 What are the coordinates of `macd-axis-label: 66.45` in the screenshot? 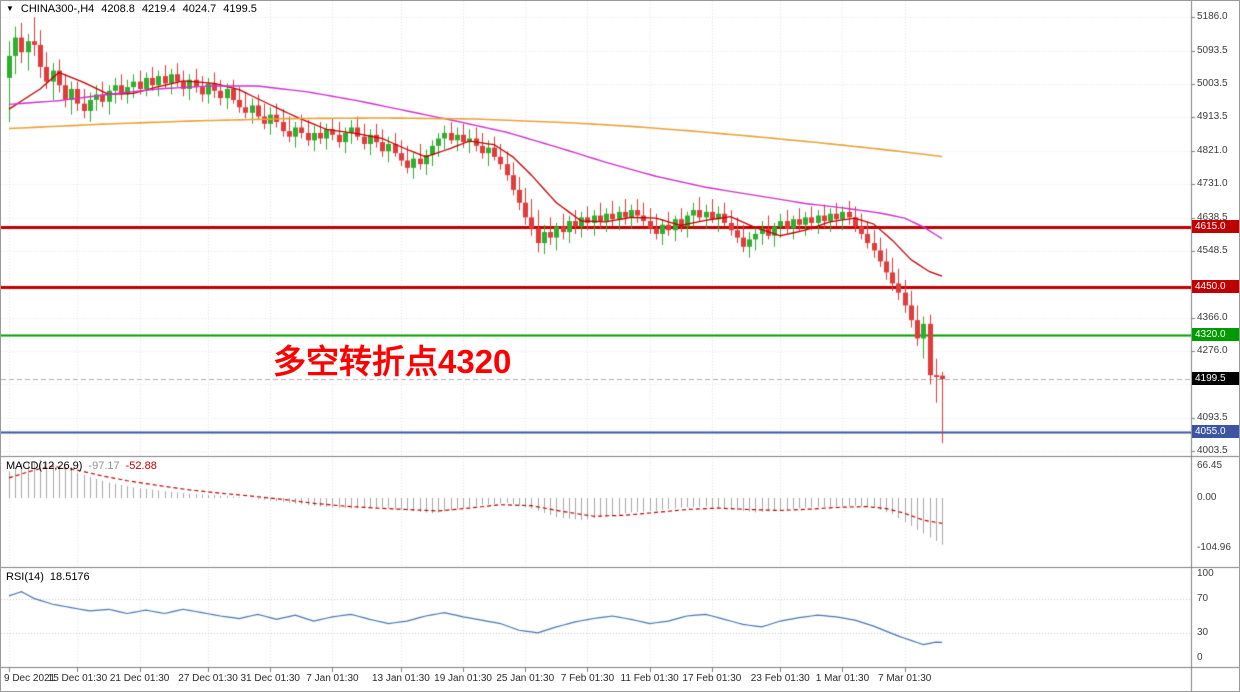 It's located at (1210, 466).